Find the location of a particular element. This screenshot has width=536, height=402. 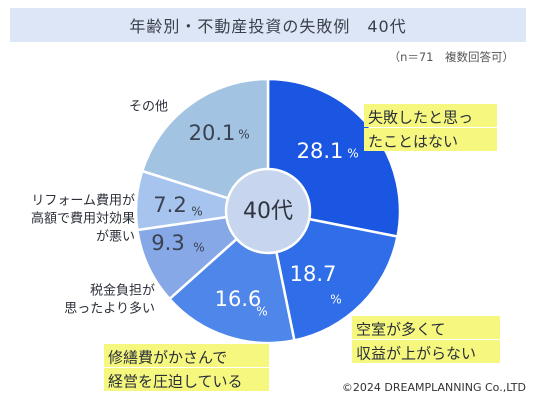

slice-category-label: 高額で費用対効果 is located at coordinates (83, 219).